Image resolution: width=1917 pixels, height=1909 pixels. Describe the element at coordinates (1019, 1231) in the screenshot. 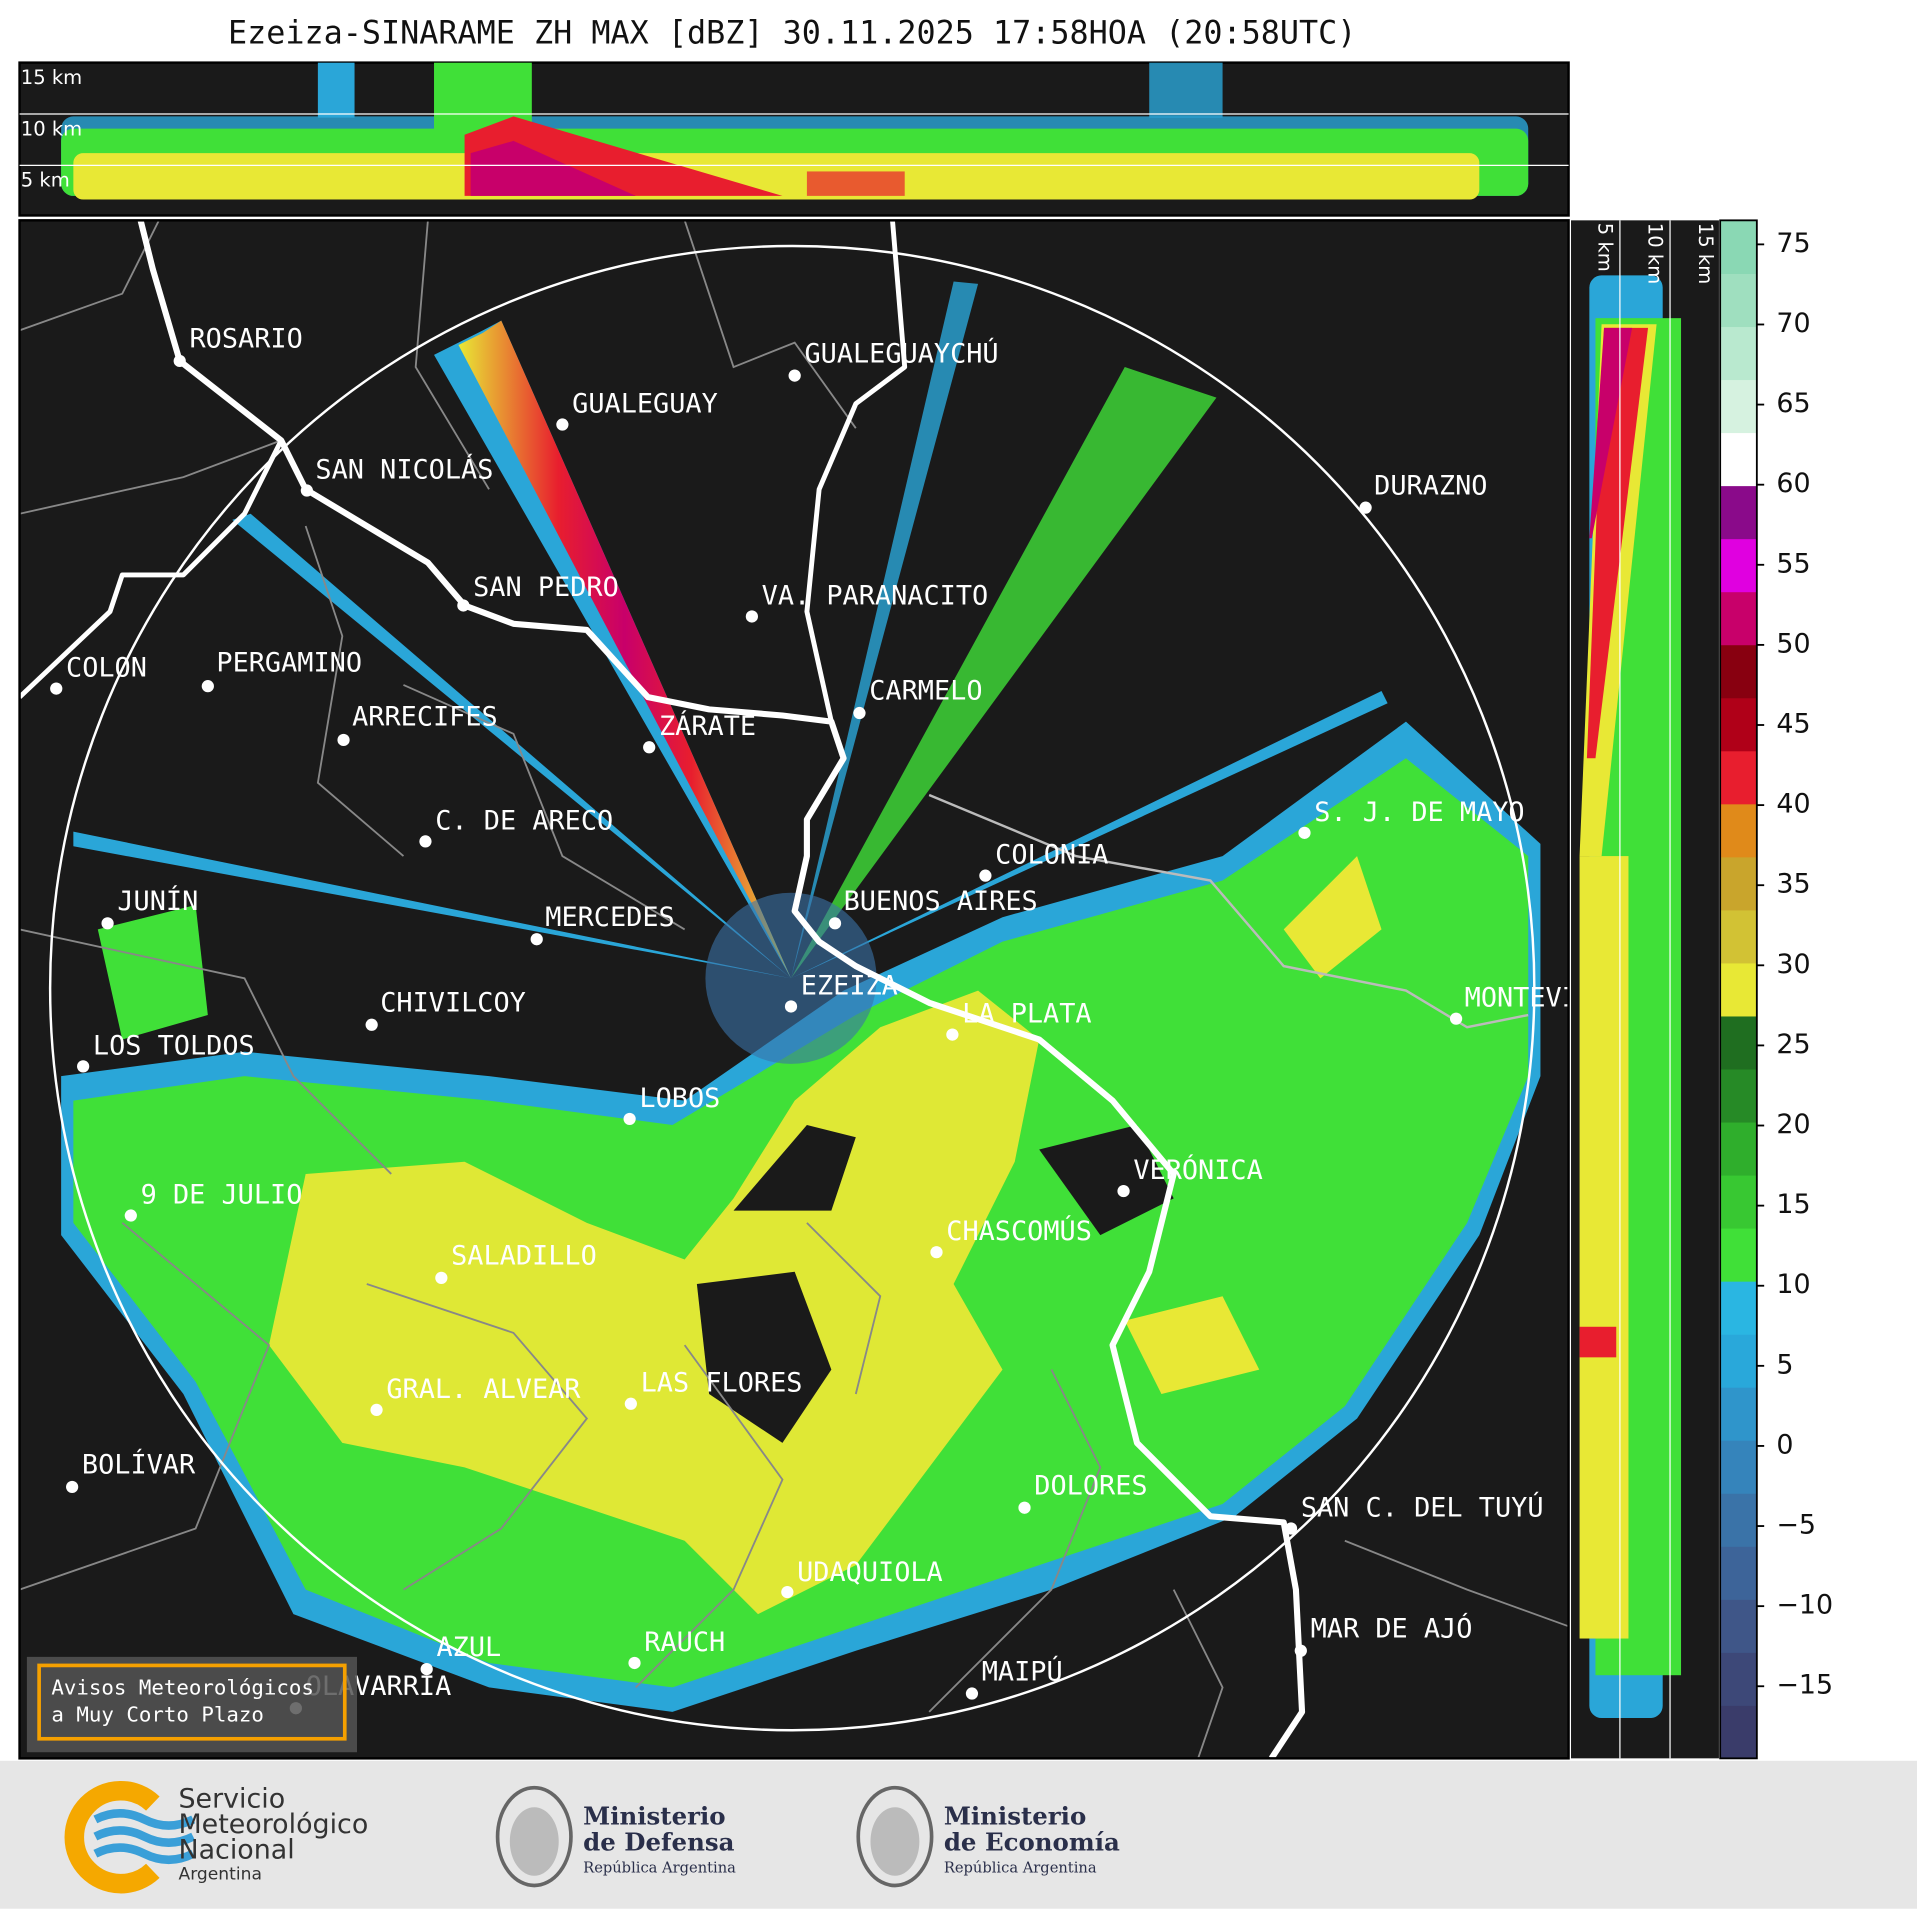

I see `city-label: CHASCOMÚS` at that location.